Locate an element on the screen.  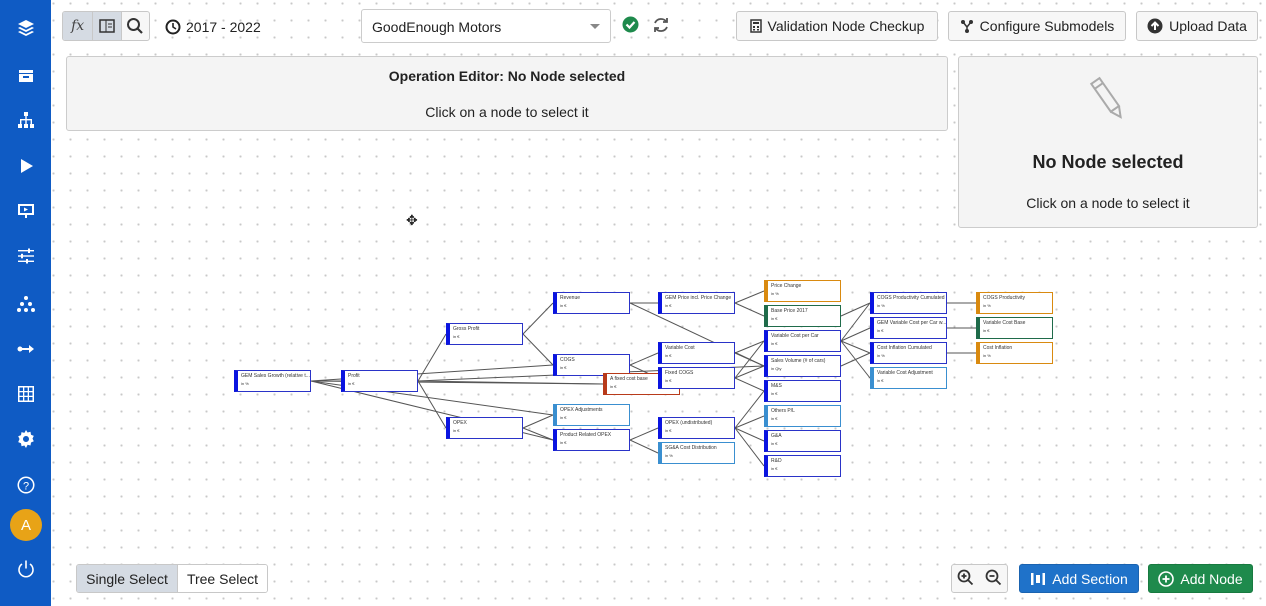
node-label: COGS is located at coordinates (567, 360).